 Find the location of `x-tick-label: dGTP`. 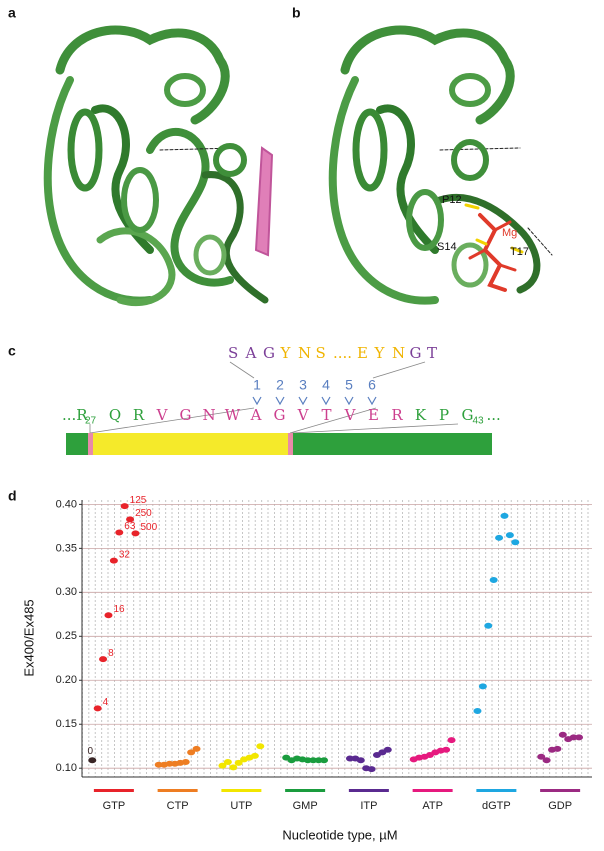

x-tick-label: dGTP is located at coordinates (496, 806).